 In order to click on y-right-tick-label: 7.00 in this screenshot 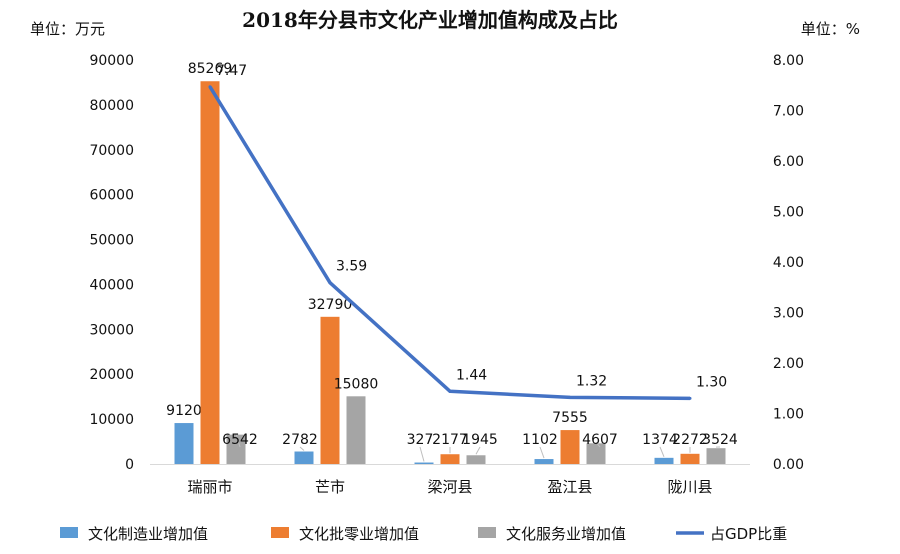, I will do `click(788, 112)`.